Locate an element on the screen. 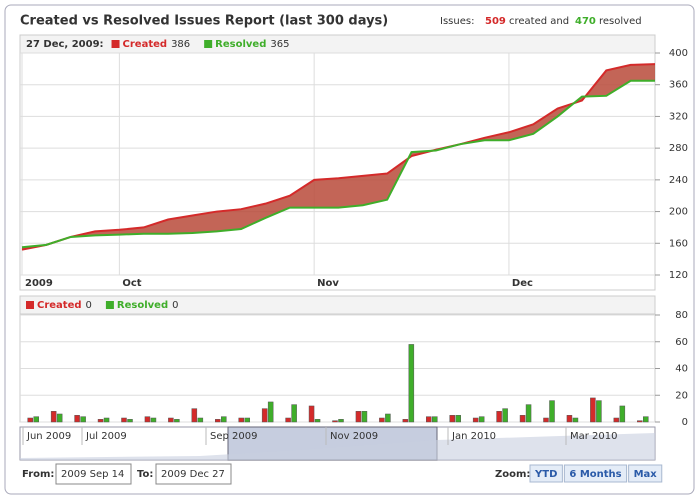  x-tick-label: 2009 is located at coordinates (39, 283).